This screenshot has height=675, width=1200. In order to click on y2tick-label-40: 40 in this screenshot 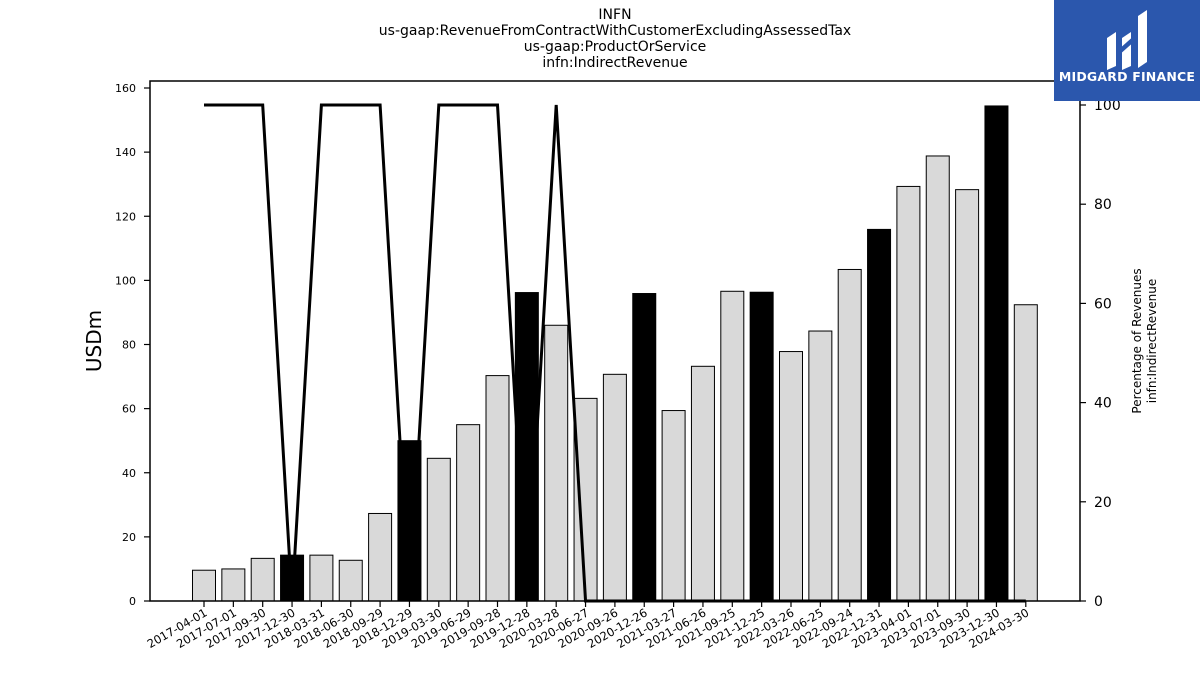, I will do `click(1103, 404)`.